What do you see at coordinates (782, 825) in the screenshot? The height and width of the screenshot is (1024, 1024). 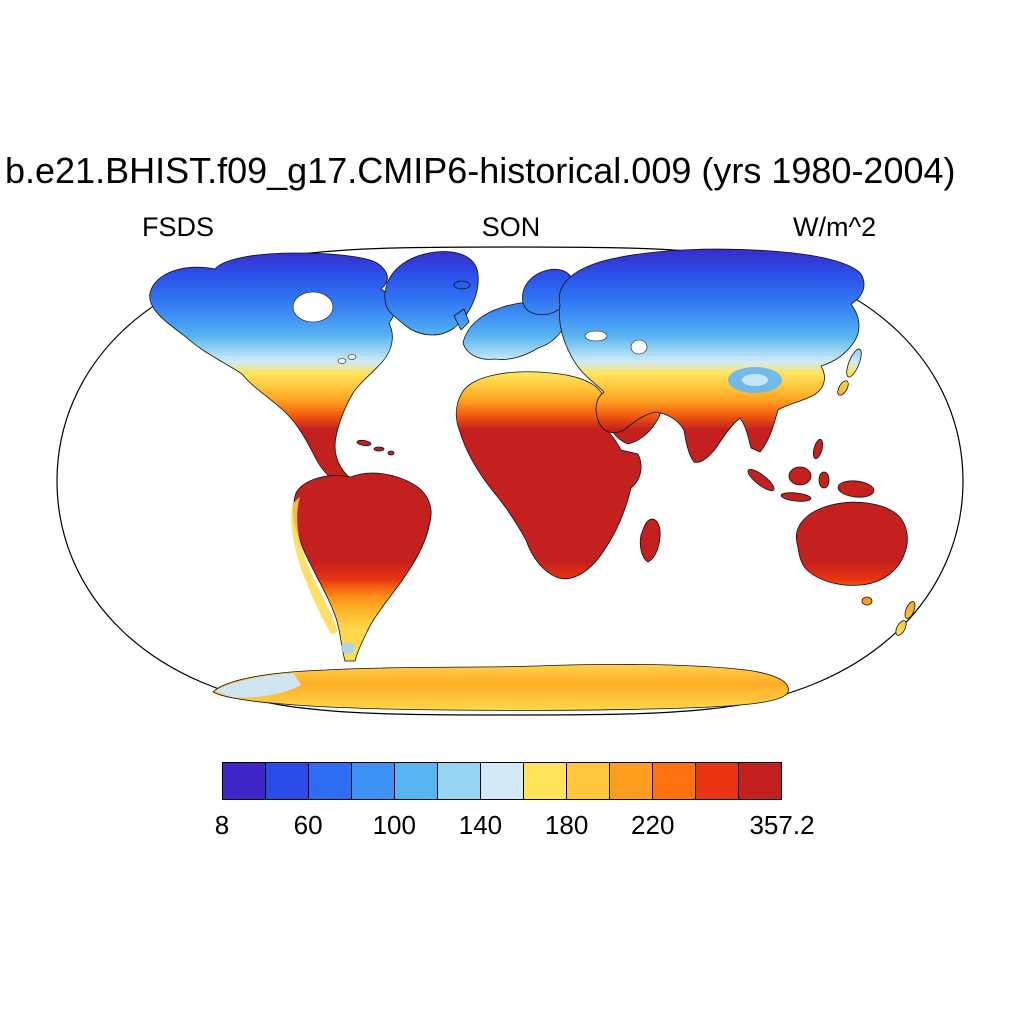 I see `colorbar-tick-label: 357.2` at bounding box center [782, 825].